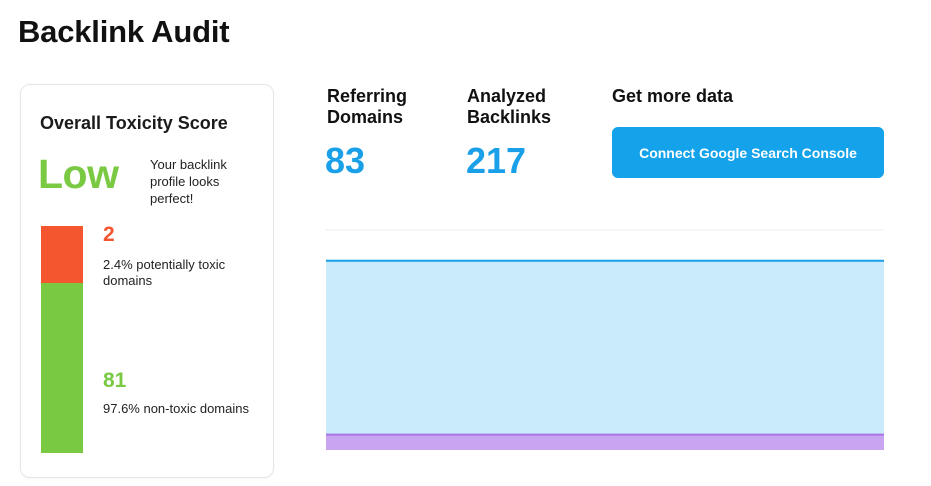  What do you see at coordinates (496, 160) in the screenshot?
I see `analyzed-backlinks-value: 217` at bounding box center [496, 160].